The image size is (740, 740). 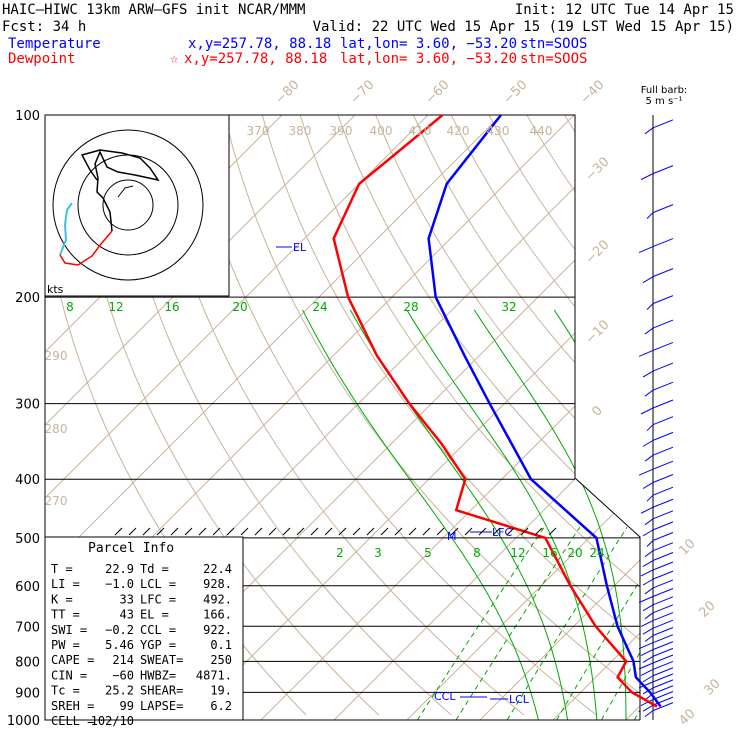 What do you see at coordinates (158, 675) in the screenshot?
I see `parcel-cell: HWBZ=` at bounding box center [158, 675].